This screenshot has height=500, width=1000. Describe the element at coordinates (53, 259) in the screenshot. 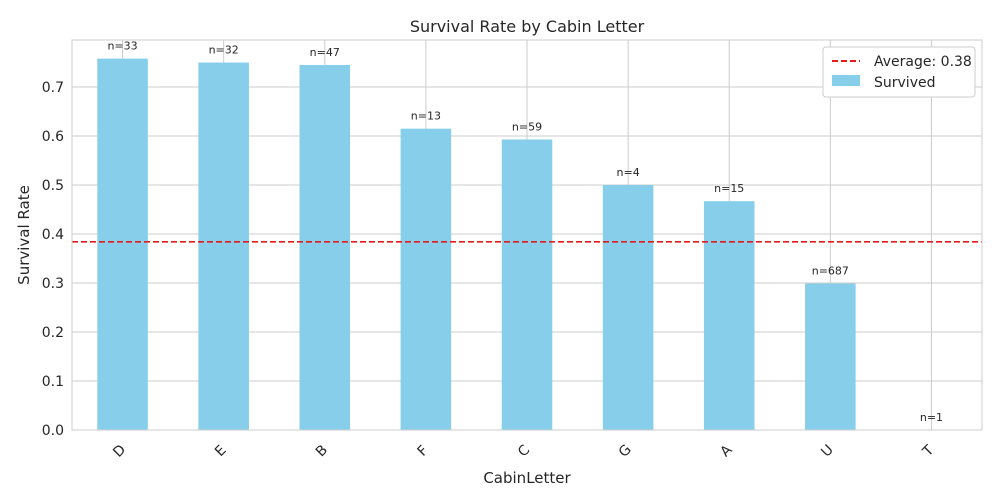

I see `y-axis-ticks: 0.0 0.1 0.2 0.3 0.4 0.5 0.6 0.7` at that location.